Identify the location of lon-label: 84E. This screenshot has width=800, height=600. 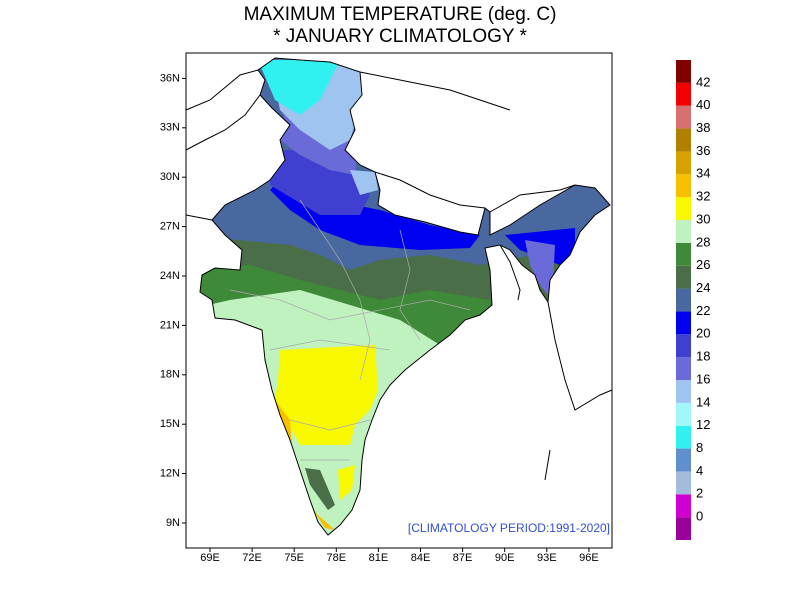
(421, 558).